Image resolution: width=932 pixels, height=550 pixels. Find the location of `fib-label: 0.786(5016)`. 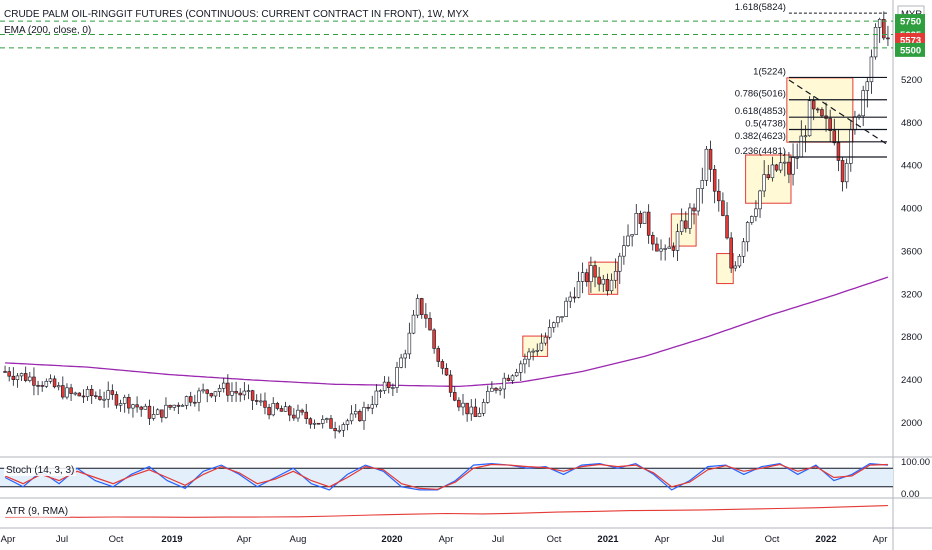

fib-label: 0.786(5016) is located at coordinates (760, 94).